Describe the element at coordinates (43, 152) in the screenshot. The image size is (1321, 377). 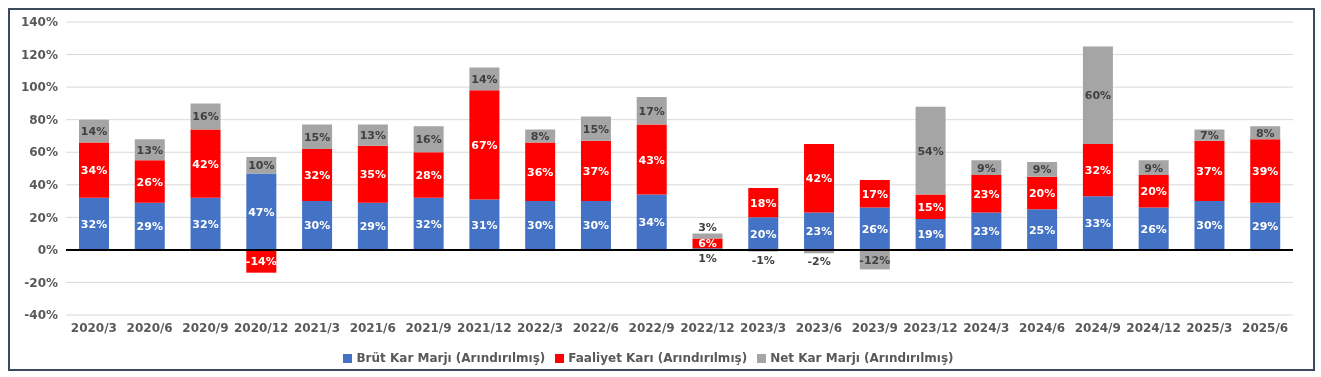
I see `y-tick-label: 60%` at that location.